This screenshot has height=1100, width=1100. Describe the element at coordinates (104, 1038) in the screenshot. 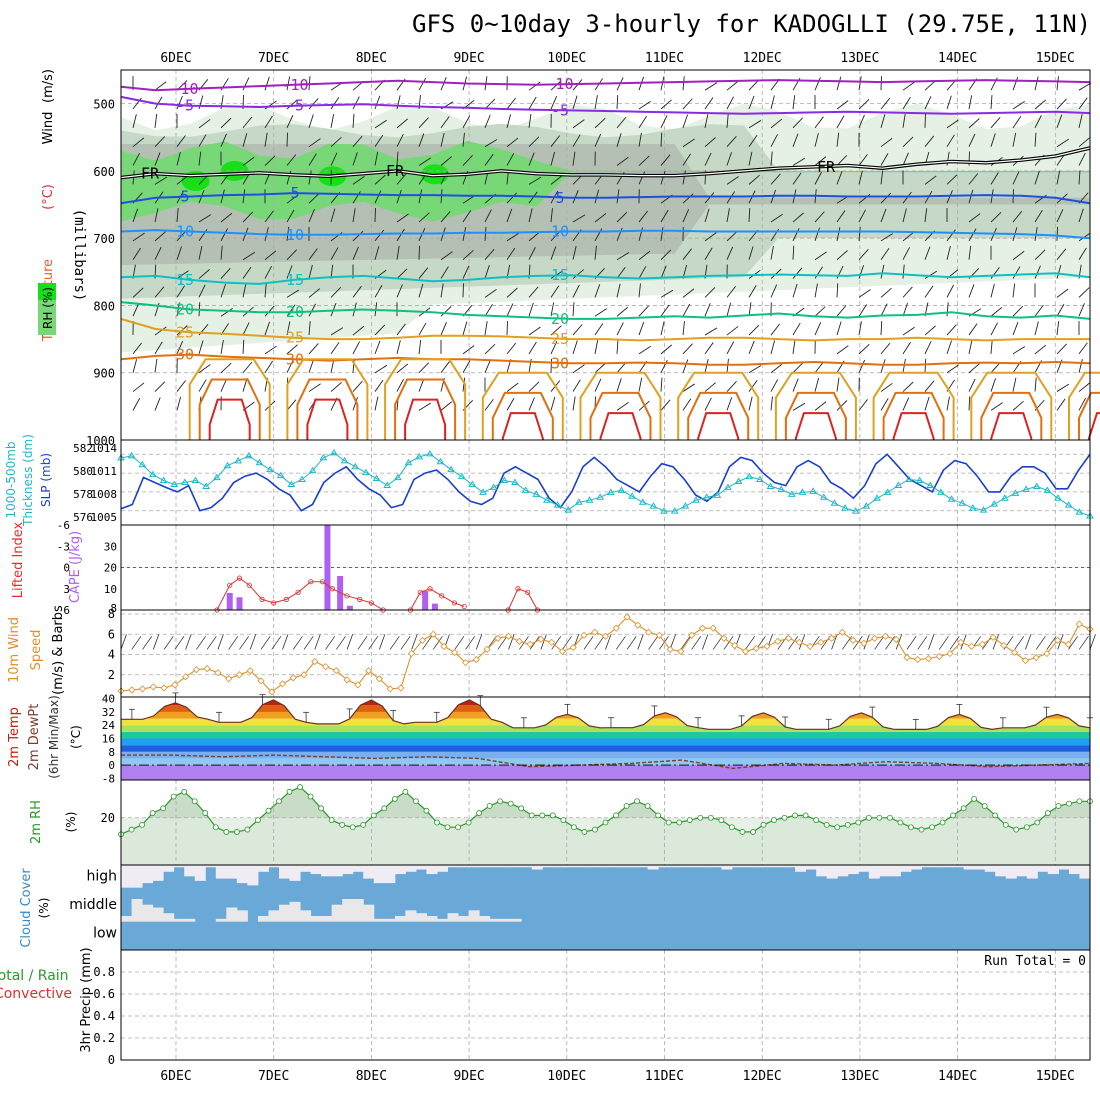

I see `precip-tick: 0.2` at that location.